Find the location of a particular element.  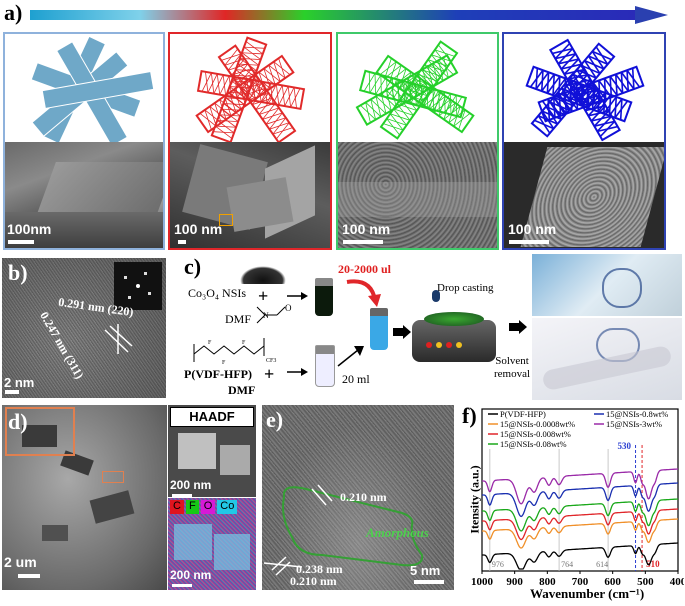

hrtem-image-b is located at coordinates (84, 328).